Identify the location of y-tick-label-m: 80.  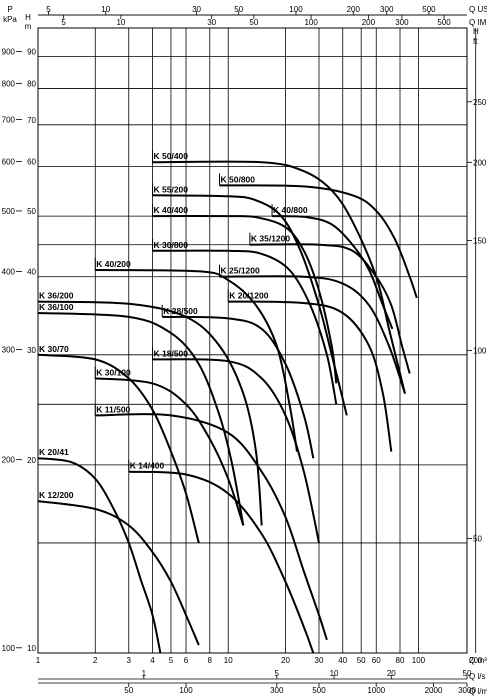
(31, 84).